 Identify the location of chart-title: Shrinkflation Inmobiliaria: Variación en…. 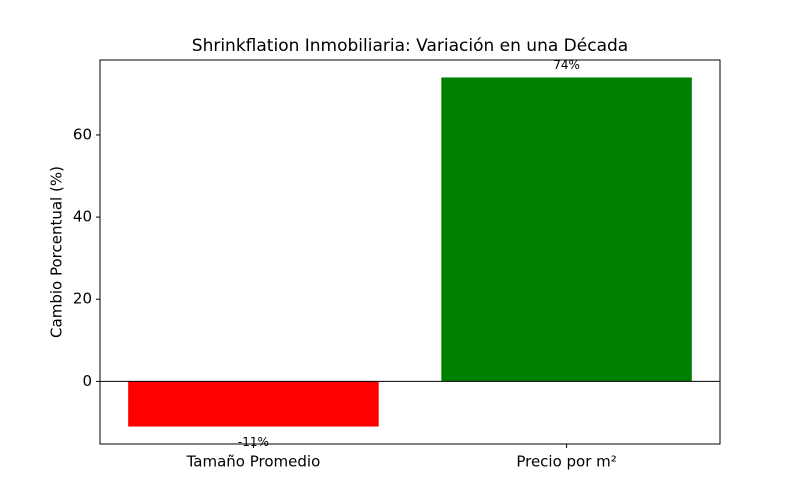
(410, 46).